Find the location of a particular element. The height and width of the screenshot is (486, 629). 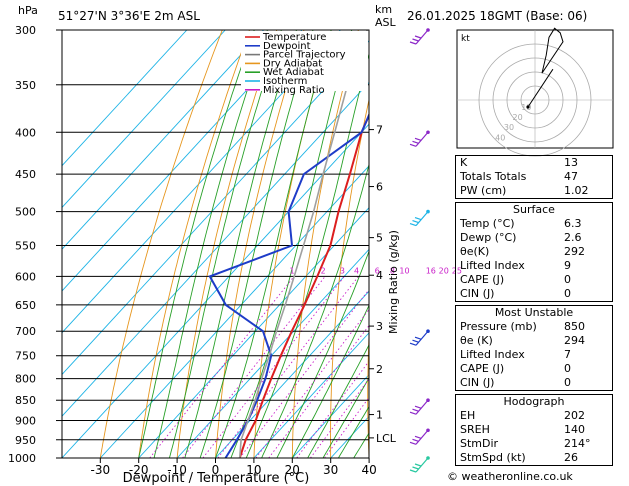

legend-label: Dewpoint is located at coordinates (287, 46).